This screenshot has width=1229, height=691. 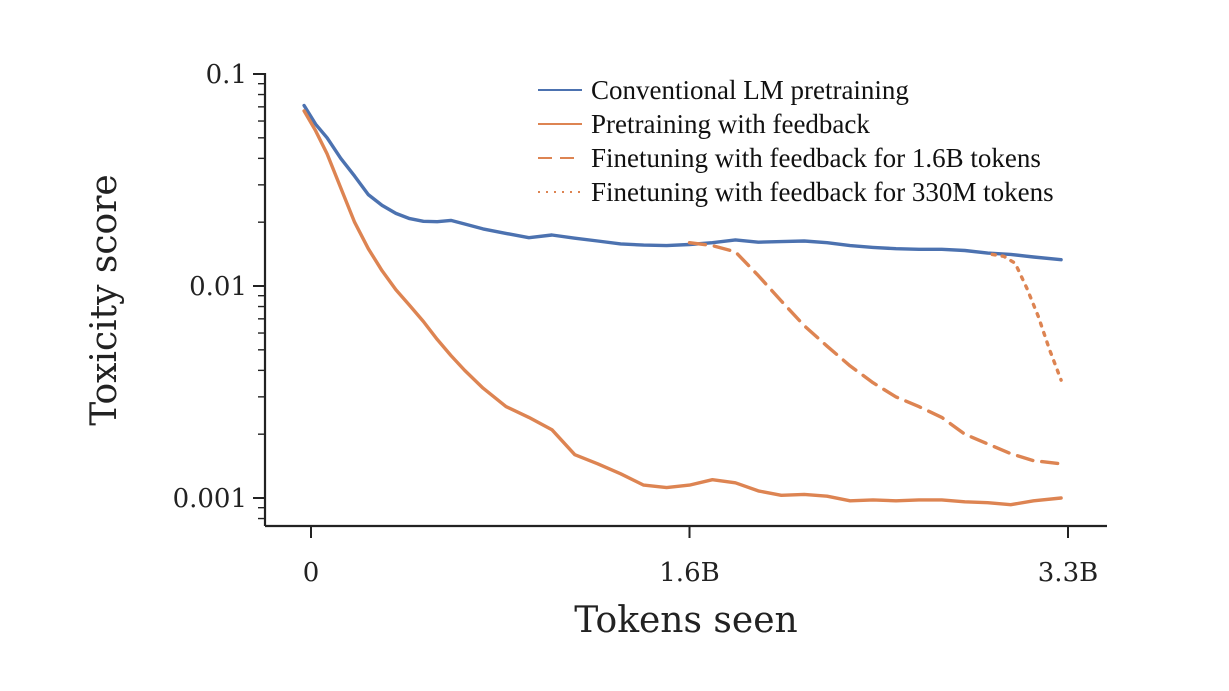 I want to click on y-tick-label: 0.1, so click(x=226, y=75).